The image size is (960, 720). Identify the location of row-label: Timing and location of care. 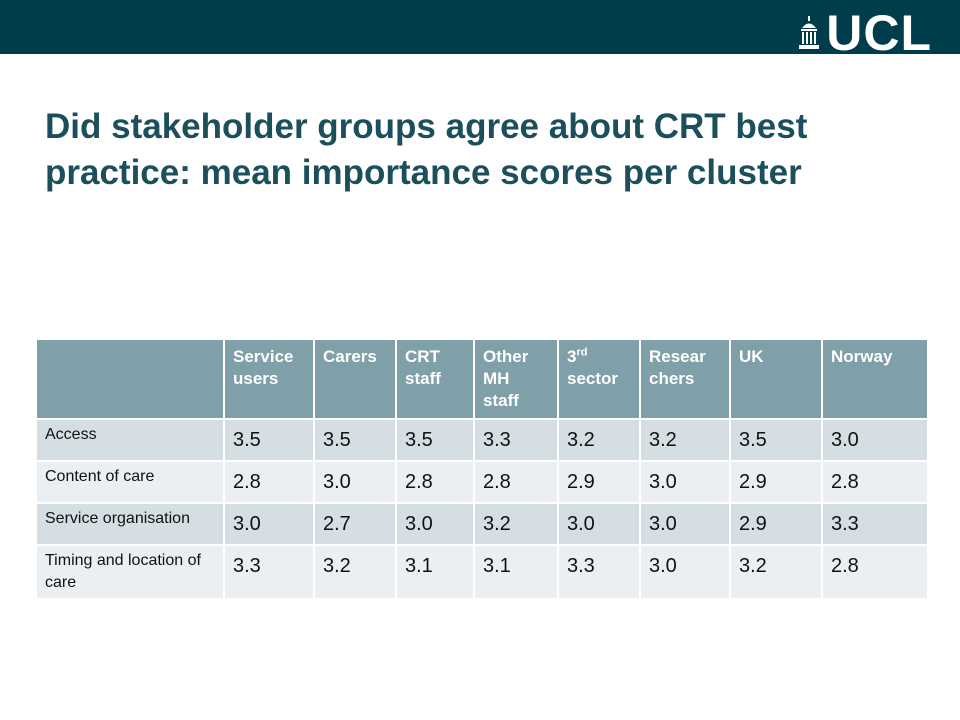
(130, 572).